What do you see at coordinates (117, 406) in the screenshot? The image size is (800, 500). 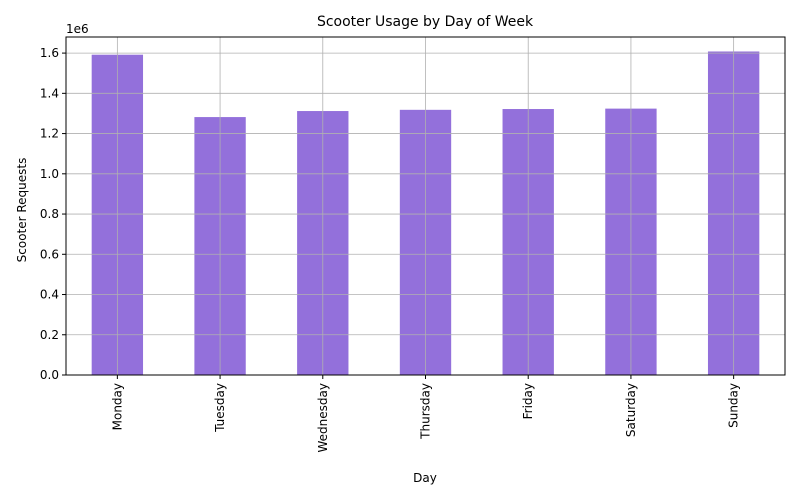 I see `x-tick-label: Monday` at bounding box center [117, 406].